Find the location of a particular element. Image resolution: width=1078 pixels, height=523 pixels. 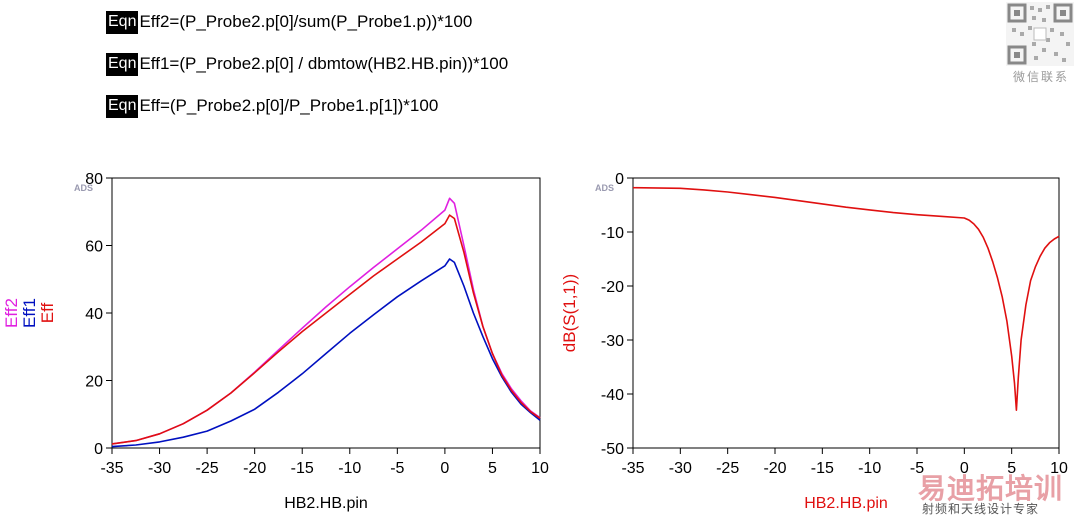

qr-caption: 微信联系 is located at coordinates (1040, 77).